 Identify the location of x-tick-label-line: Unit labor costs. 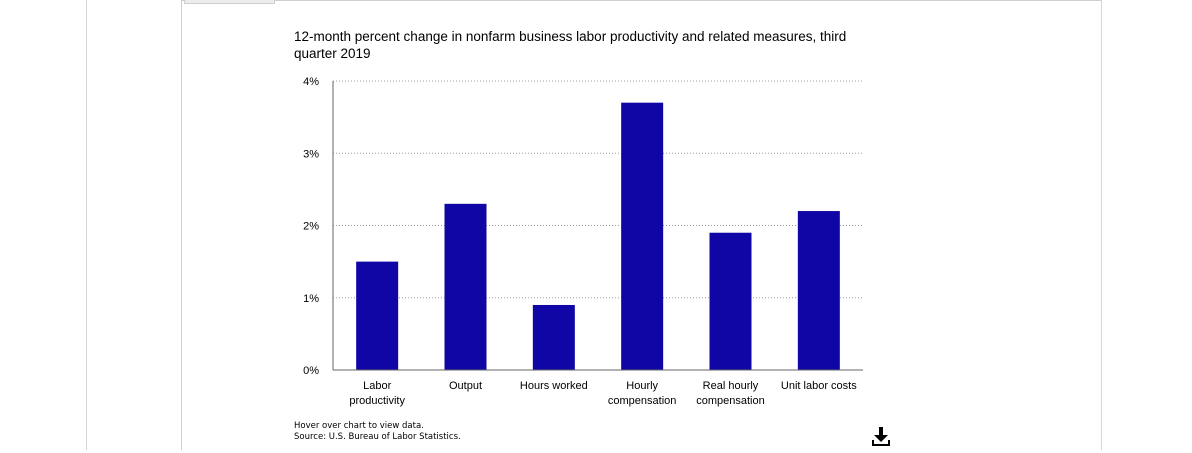
(819, 386).